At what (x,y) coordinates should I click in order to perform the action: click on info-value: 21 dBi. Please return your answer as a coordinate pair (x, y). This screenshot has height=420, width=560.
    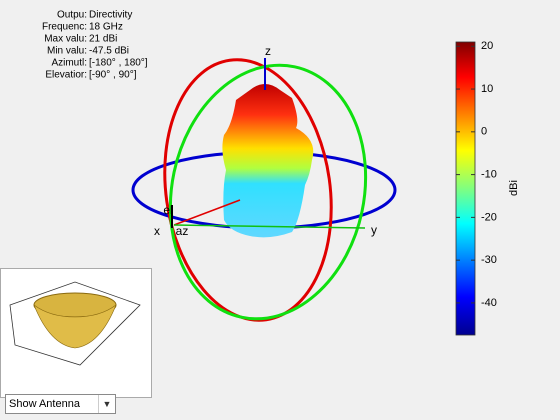
    Looking at the image, I should click on (103, 39).